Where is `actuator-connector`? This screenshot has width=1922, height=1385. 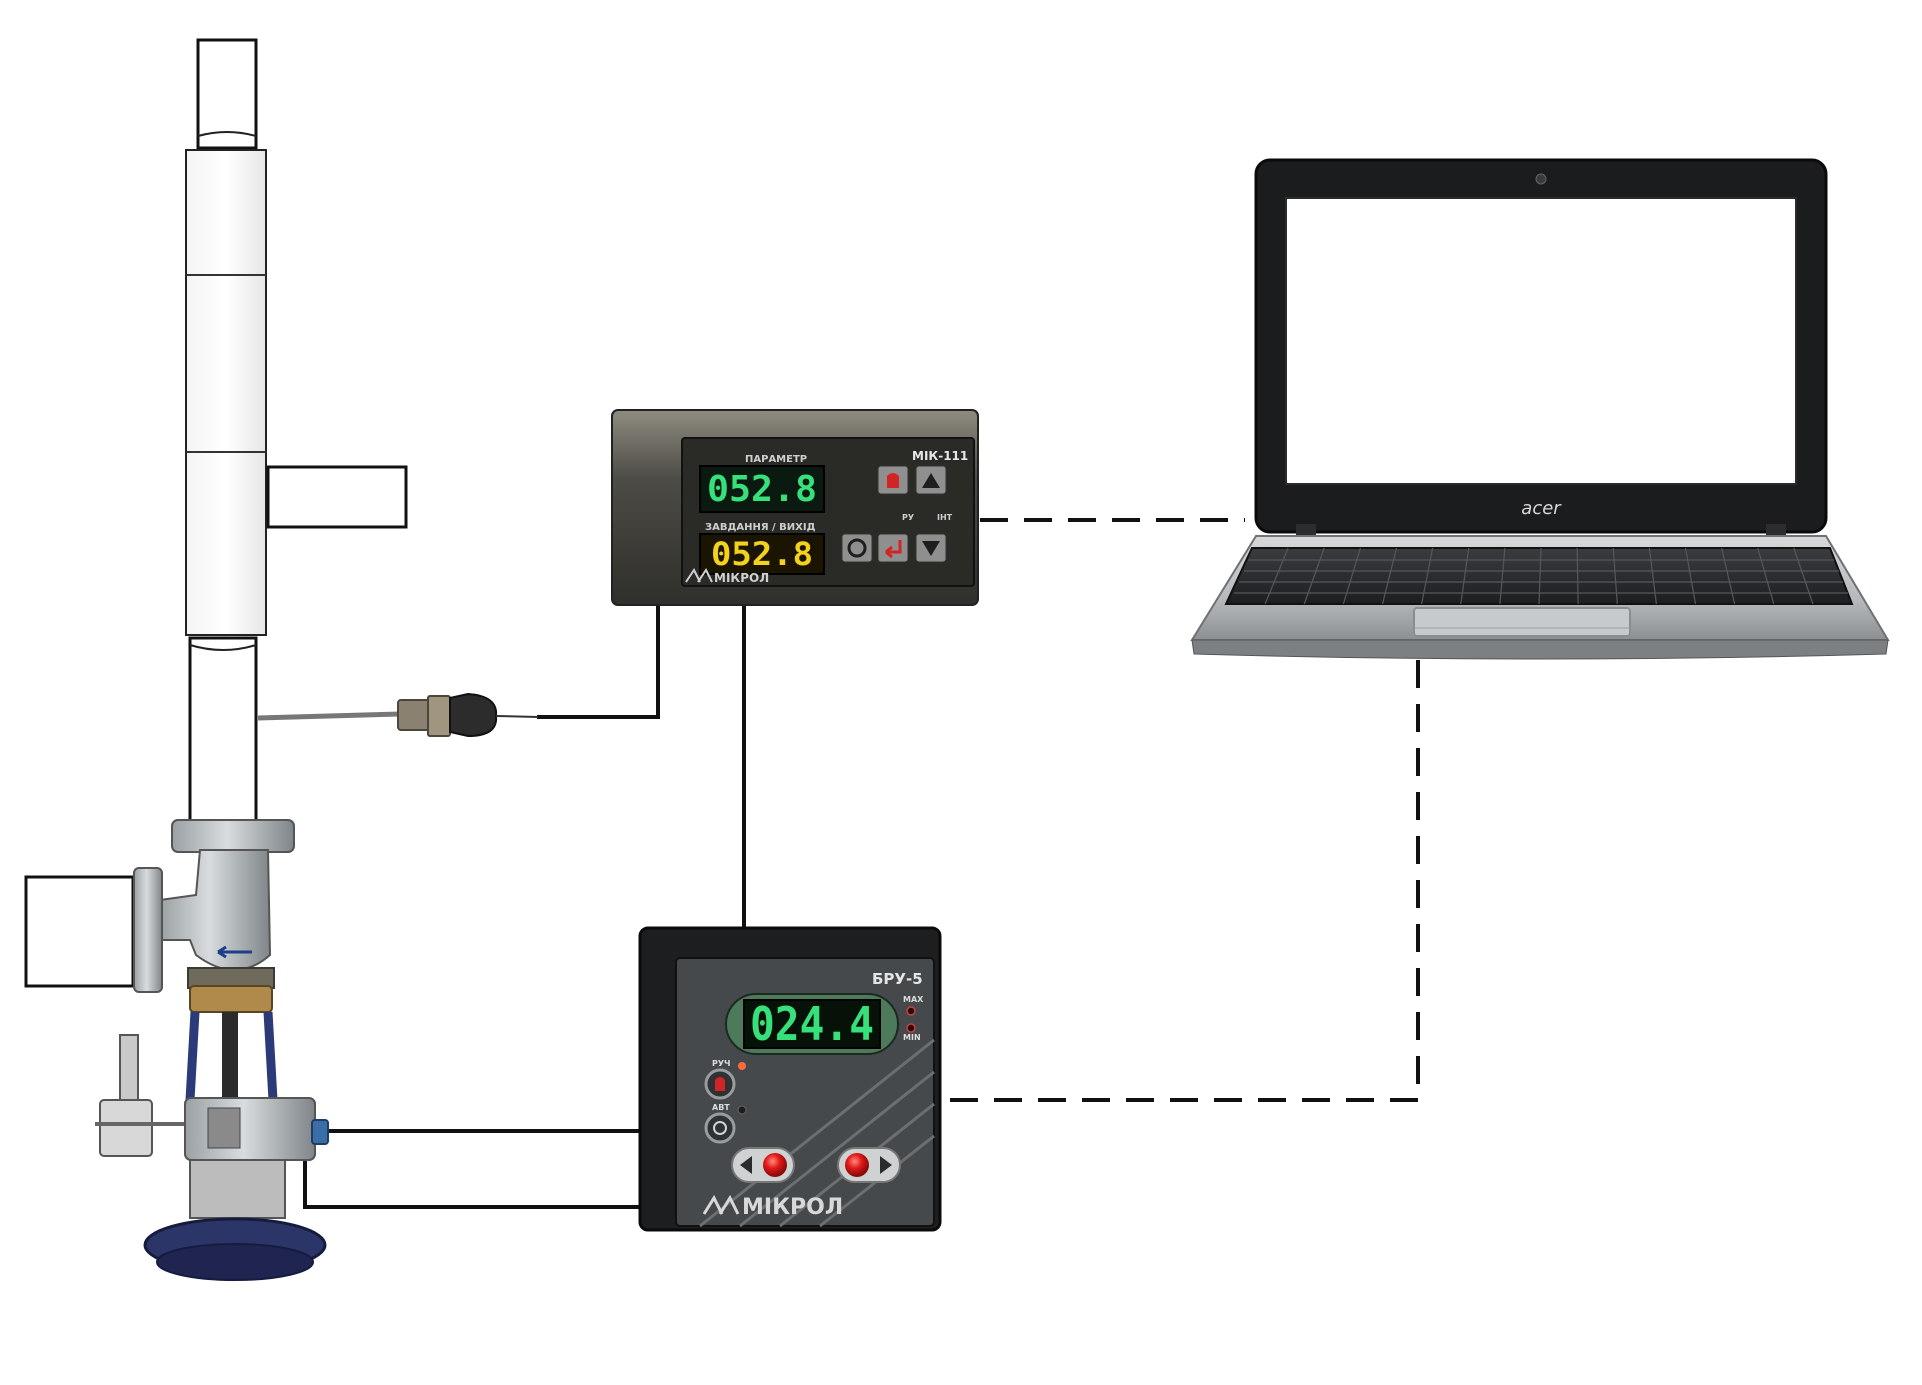
actuator-connector is located at coordinates (320, 1132).